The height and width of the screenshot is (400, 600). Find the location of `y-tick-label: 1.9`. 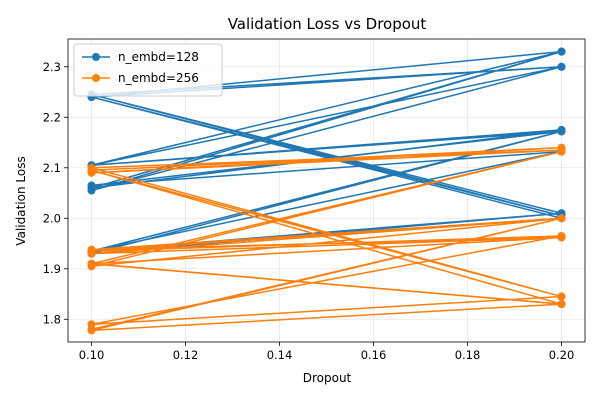

y-tick-label: 1.9 is located at coordinates (52, 269).